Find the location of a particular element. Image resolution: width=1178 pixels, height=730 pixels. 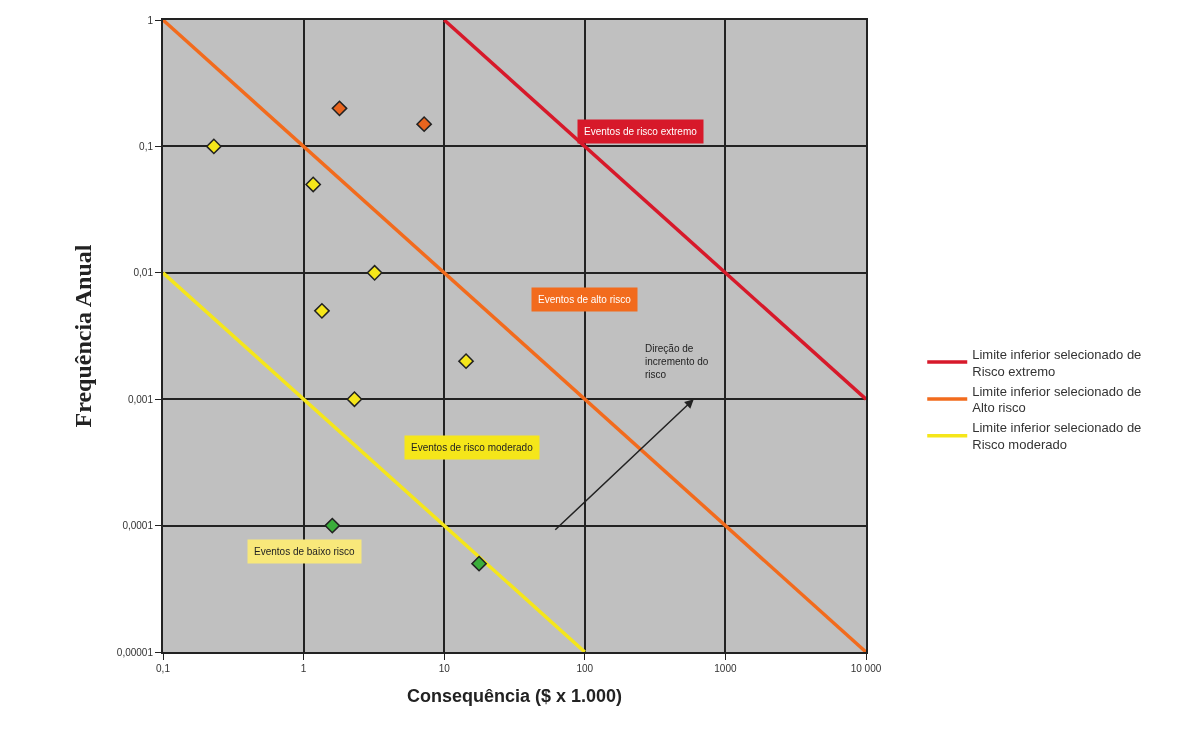

annotation: Eventos de risco extremo is located at coordinates (641, 131).